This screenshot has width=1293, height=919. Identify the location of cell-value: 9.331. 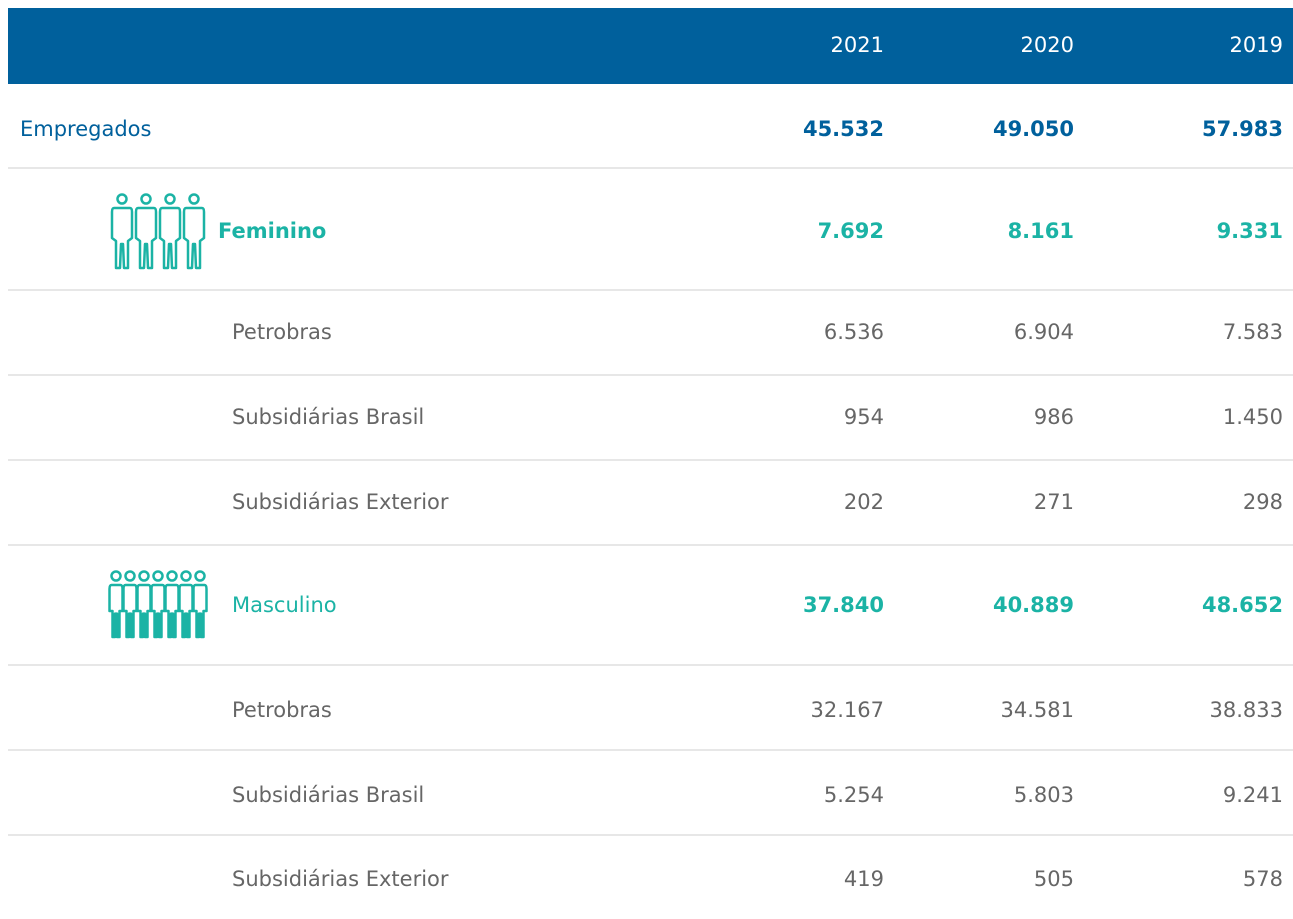
(1250, 231).